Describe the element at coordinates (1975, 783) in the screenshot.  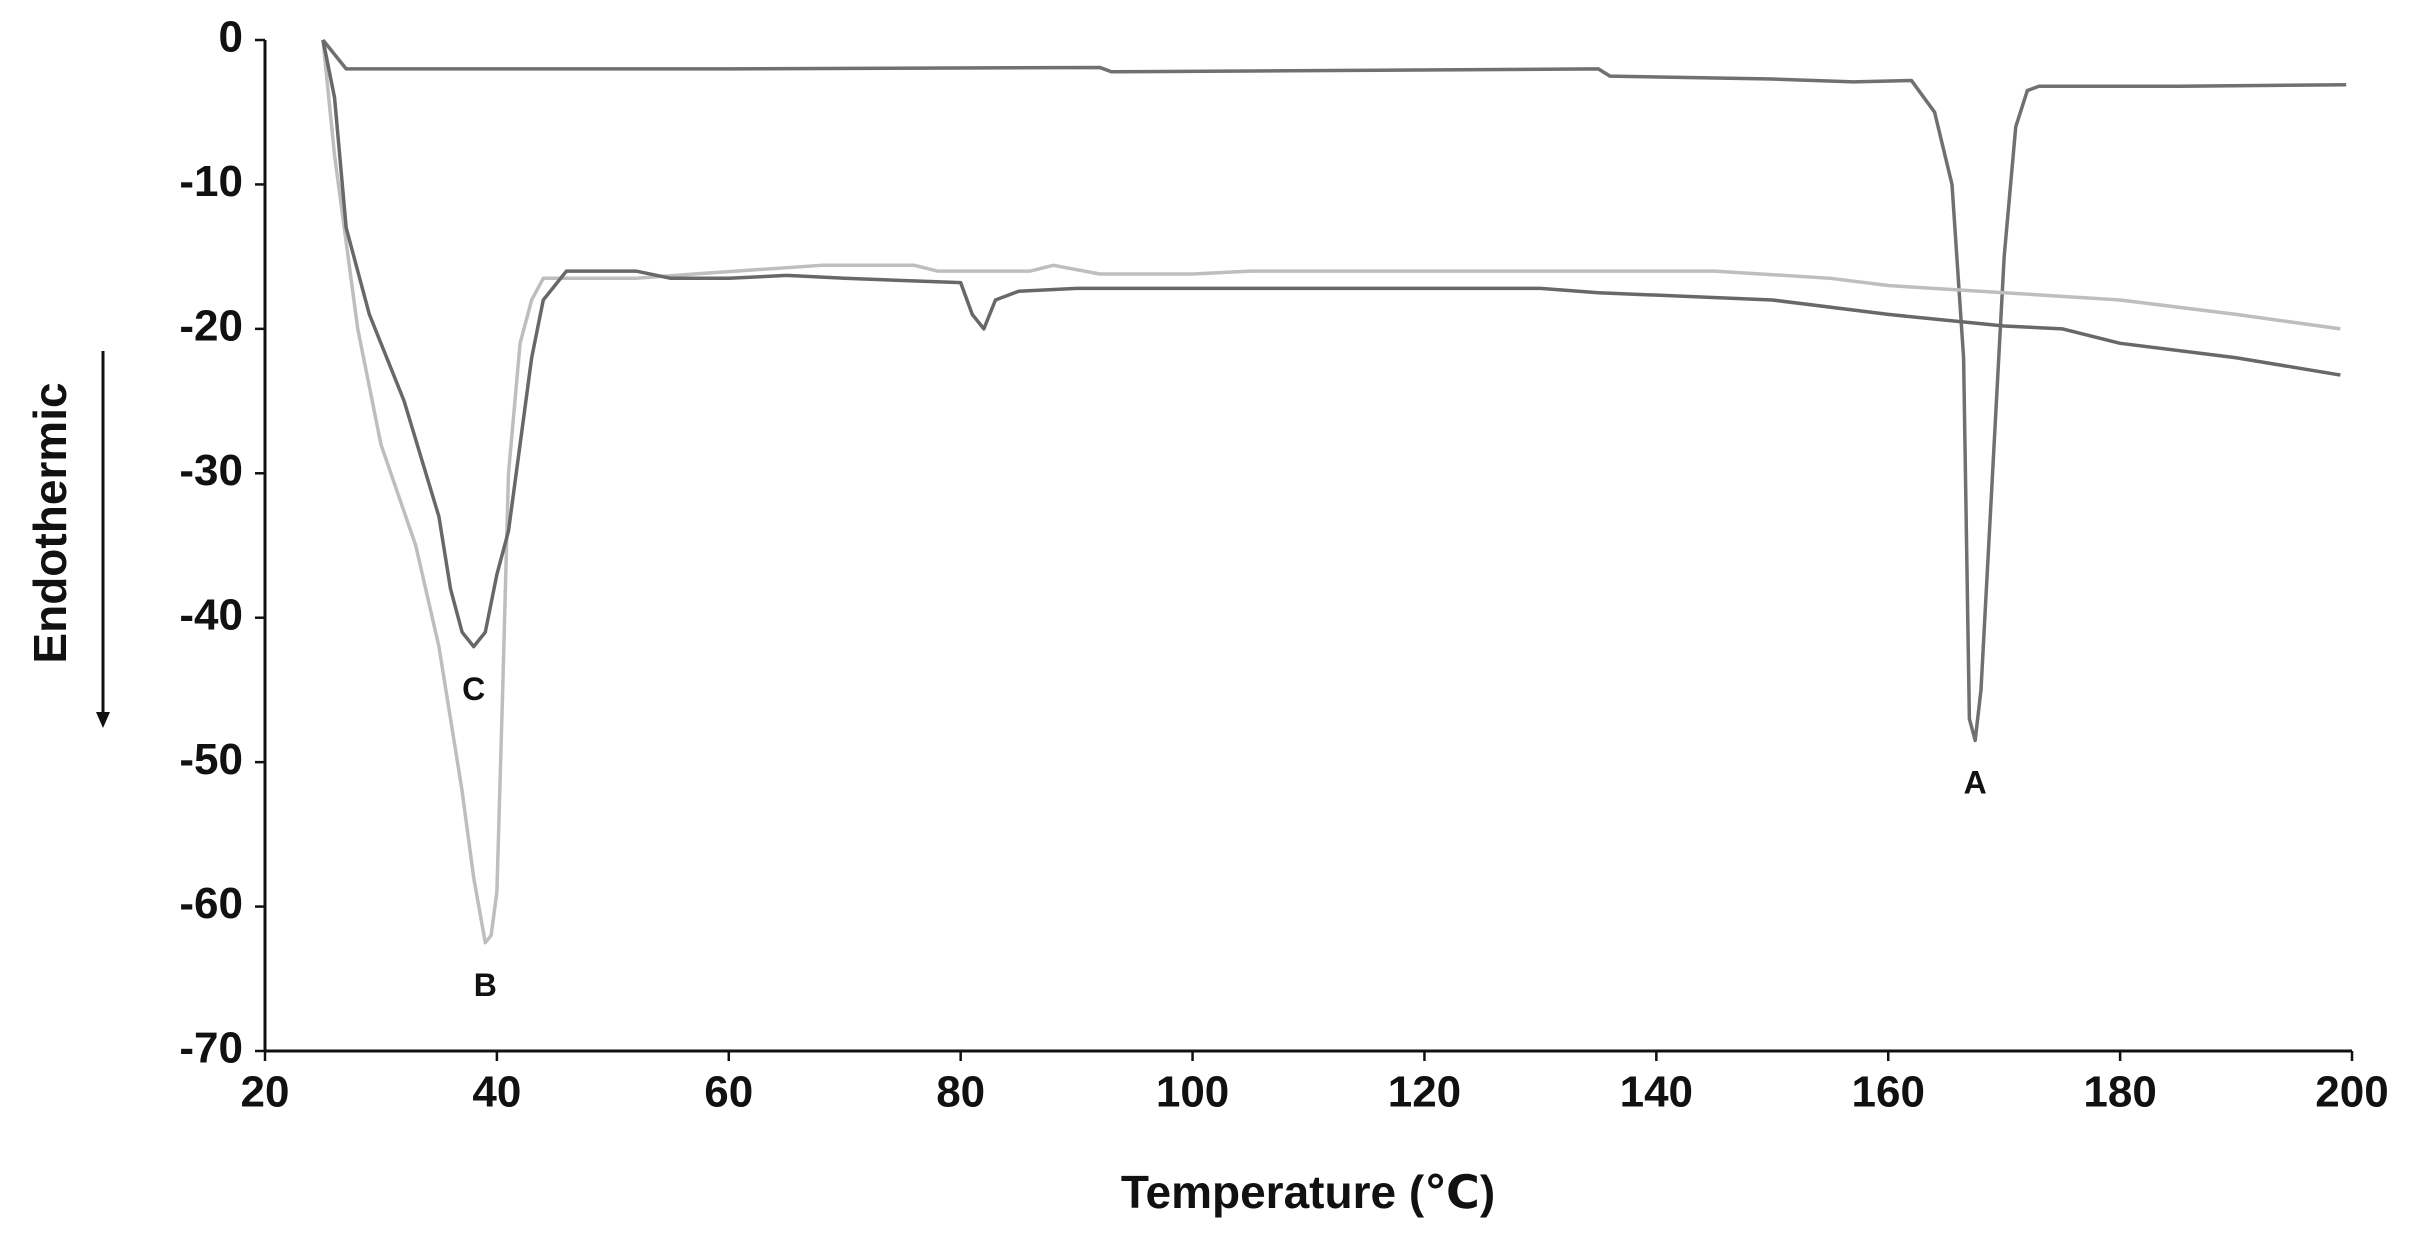
I see `series-label: A` at that location.